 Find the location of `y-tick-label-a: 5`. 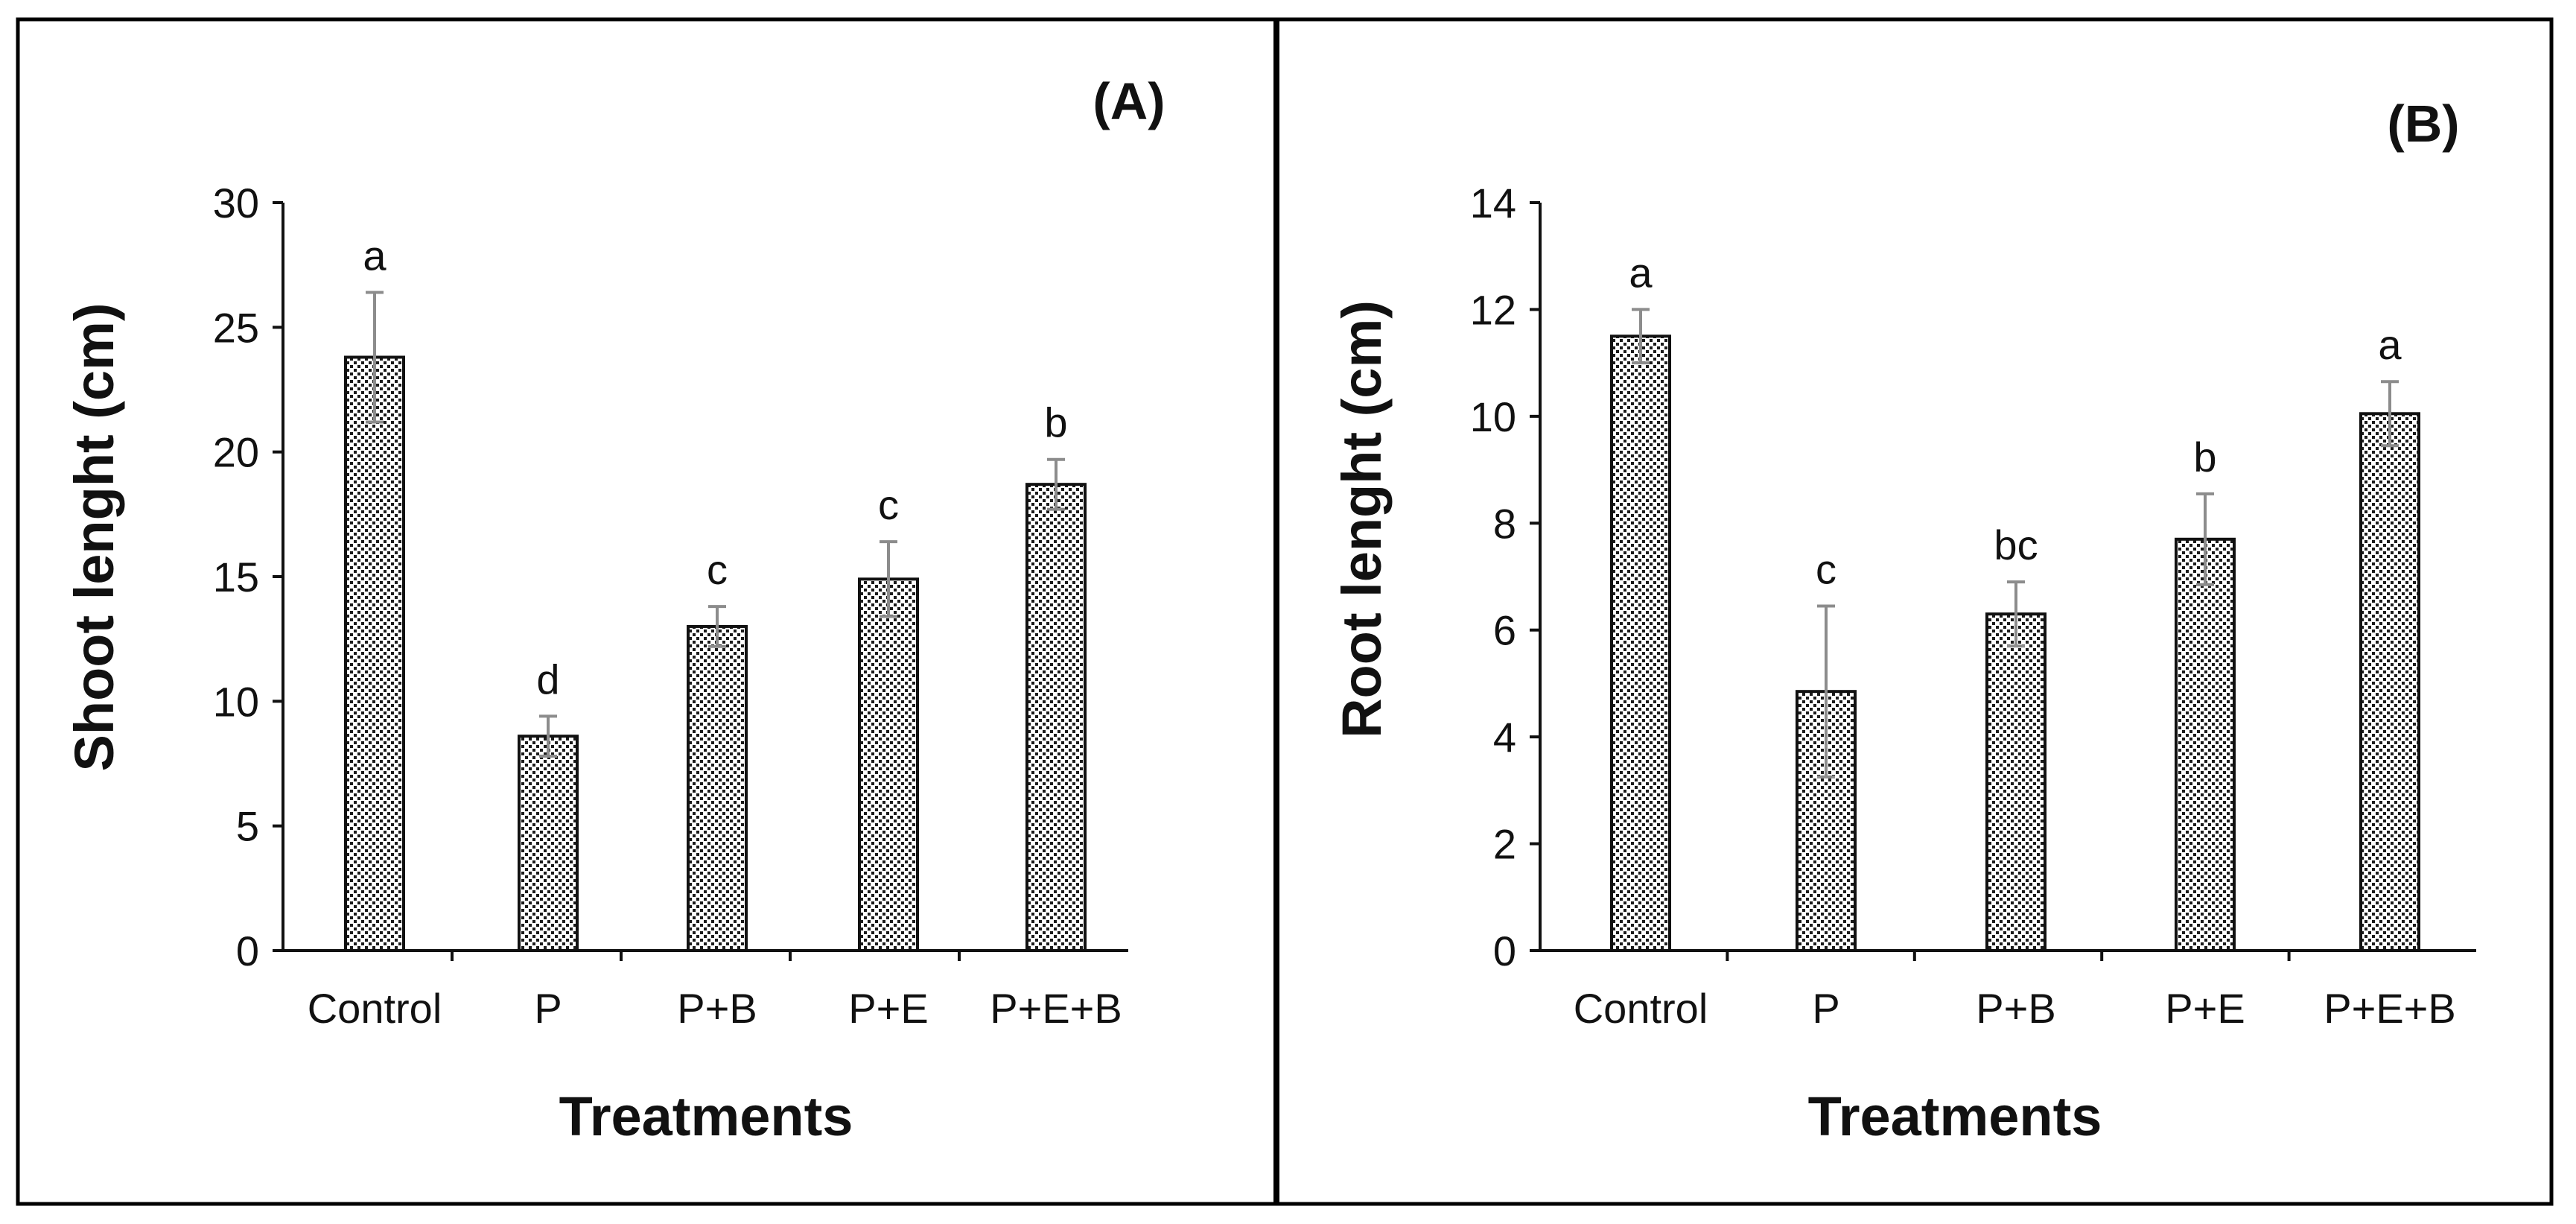

y-tick-label-a: 5 is located at coordinates (247, 826).